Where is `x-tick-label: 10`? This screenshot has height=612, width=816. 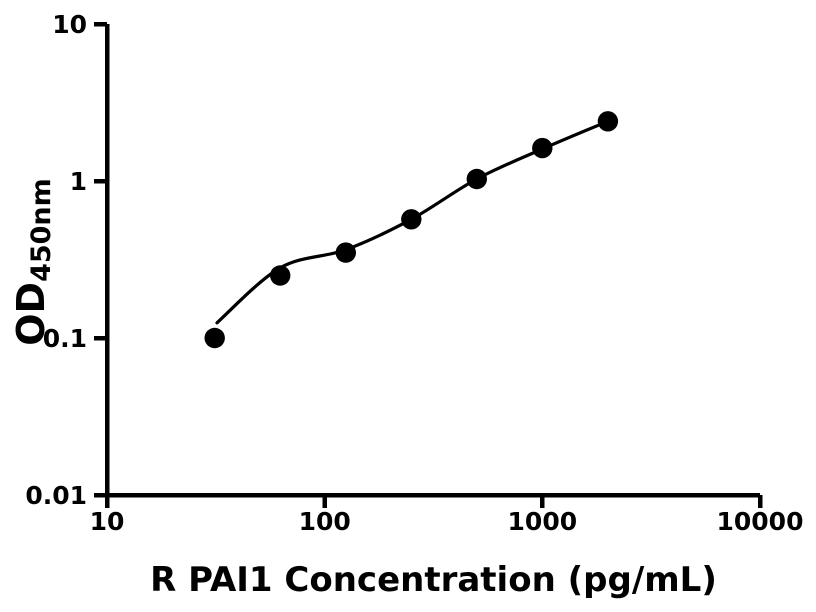
x-tick-label: 10 is located at coordinates (107, 521).